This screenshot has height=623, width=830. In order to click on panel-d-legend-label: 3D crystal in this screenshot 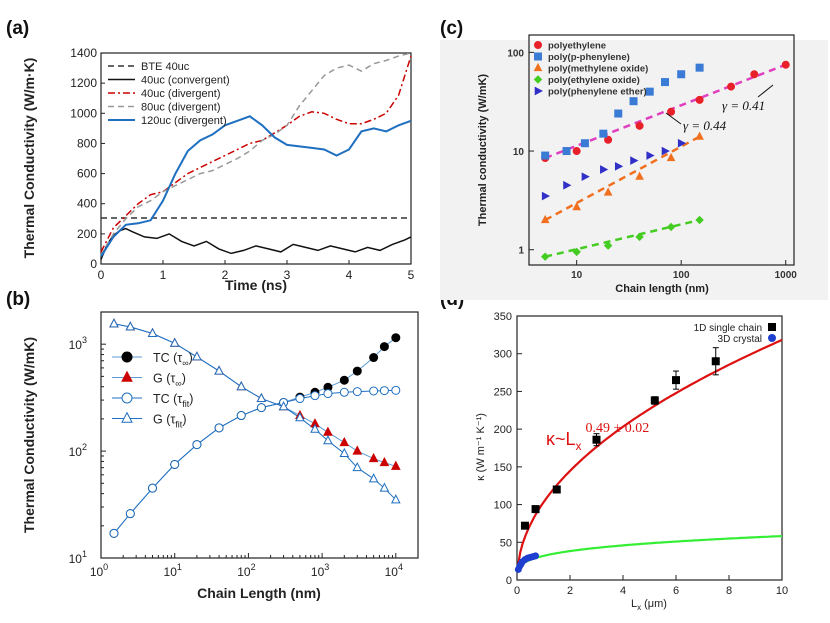, I will do `click(740, 339)`.